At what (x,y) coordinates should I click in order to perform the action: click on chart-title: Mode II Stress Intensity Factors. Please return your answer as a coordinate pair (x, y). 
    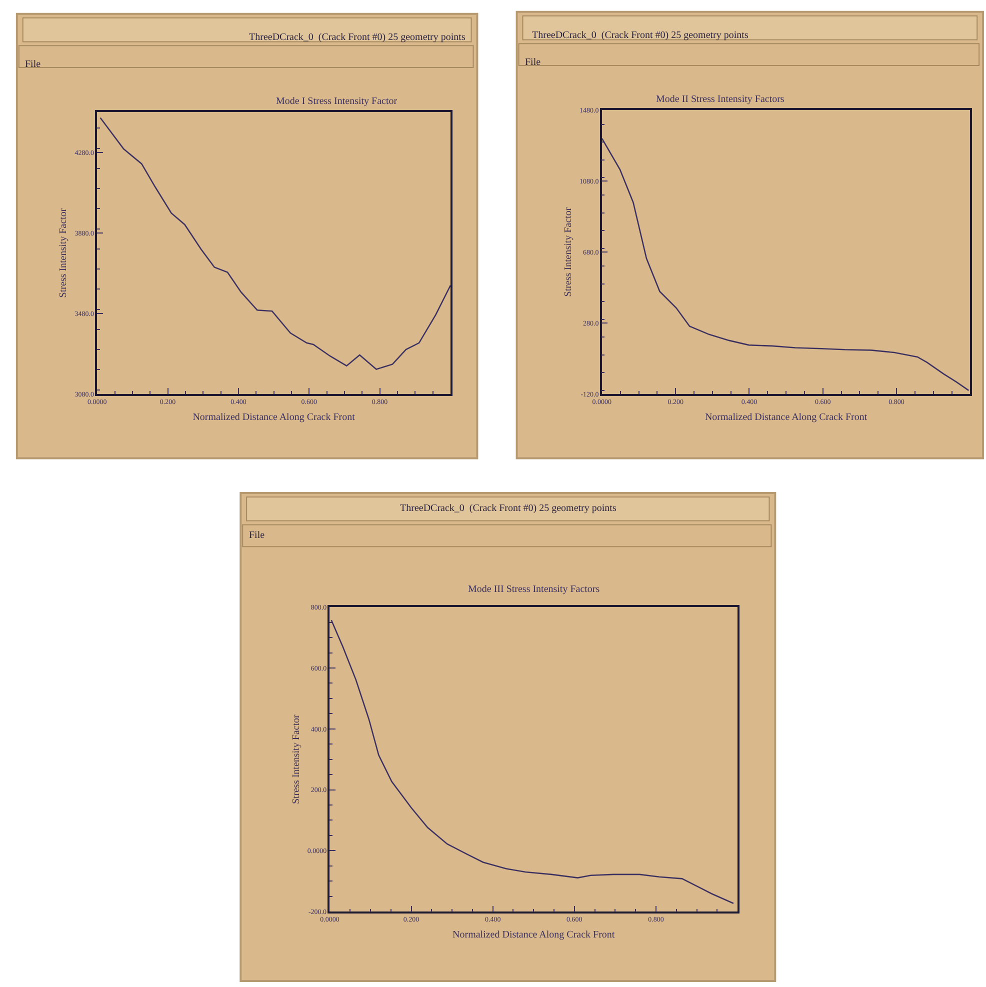
    Looking at the image, I should click on (720, 99).